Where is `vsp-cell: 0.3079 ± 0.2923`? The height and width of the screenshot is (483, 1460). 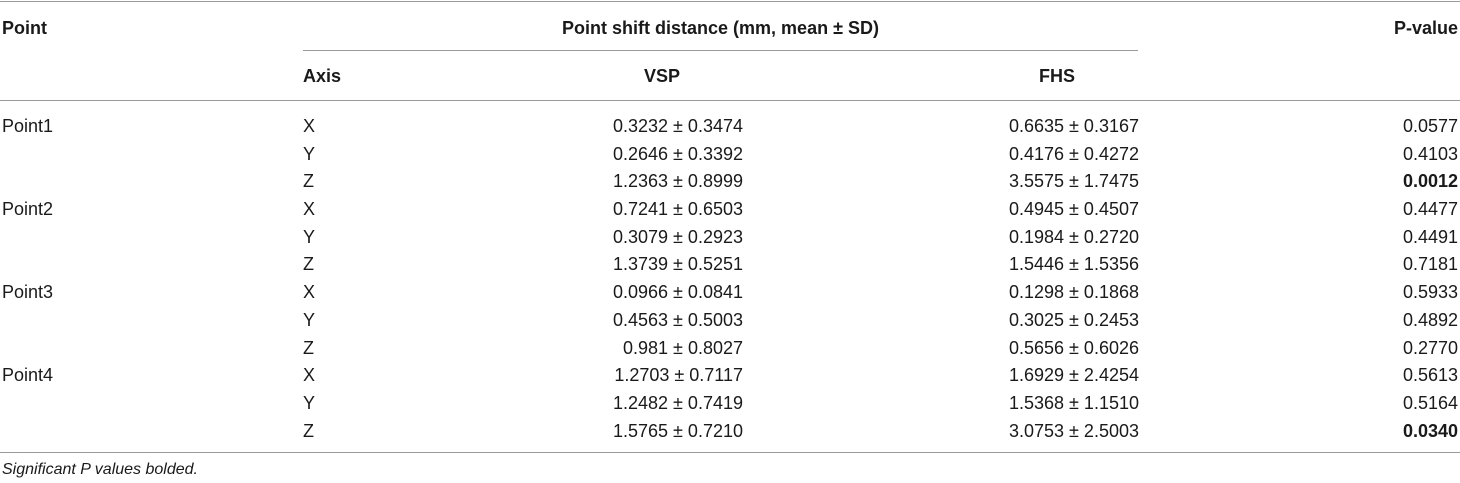 vsp-cell: 0.3079 ± 0.2923 is located at coordinates (678, 236).